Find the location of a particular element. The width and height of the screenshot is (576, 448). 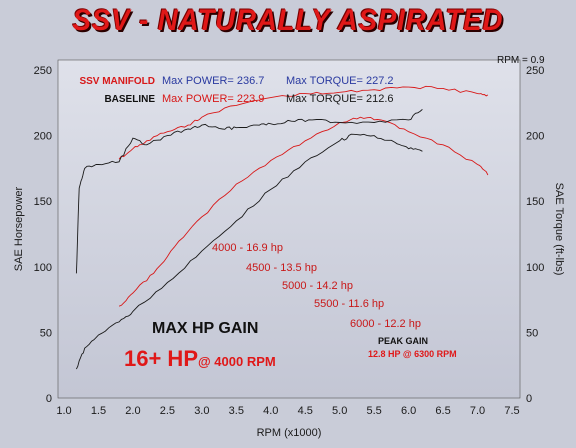

x-tick-label: 7.5 is located at coordinates (511, 411).